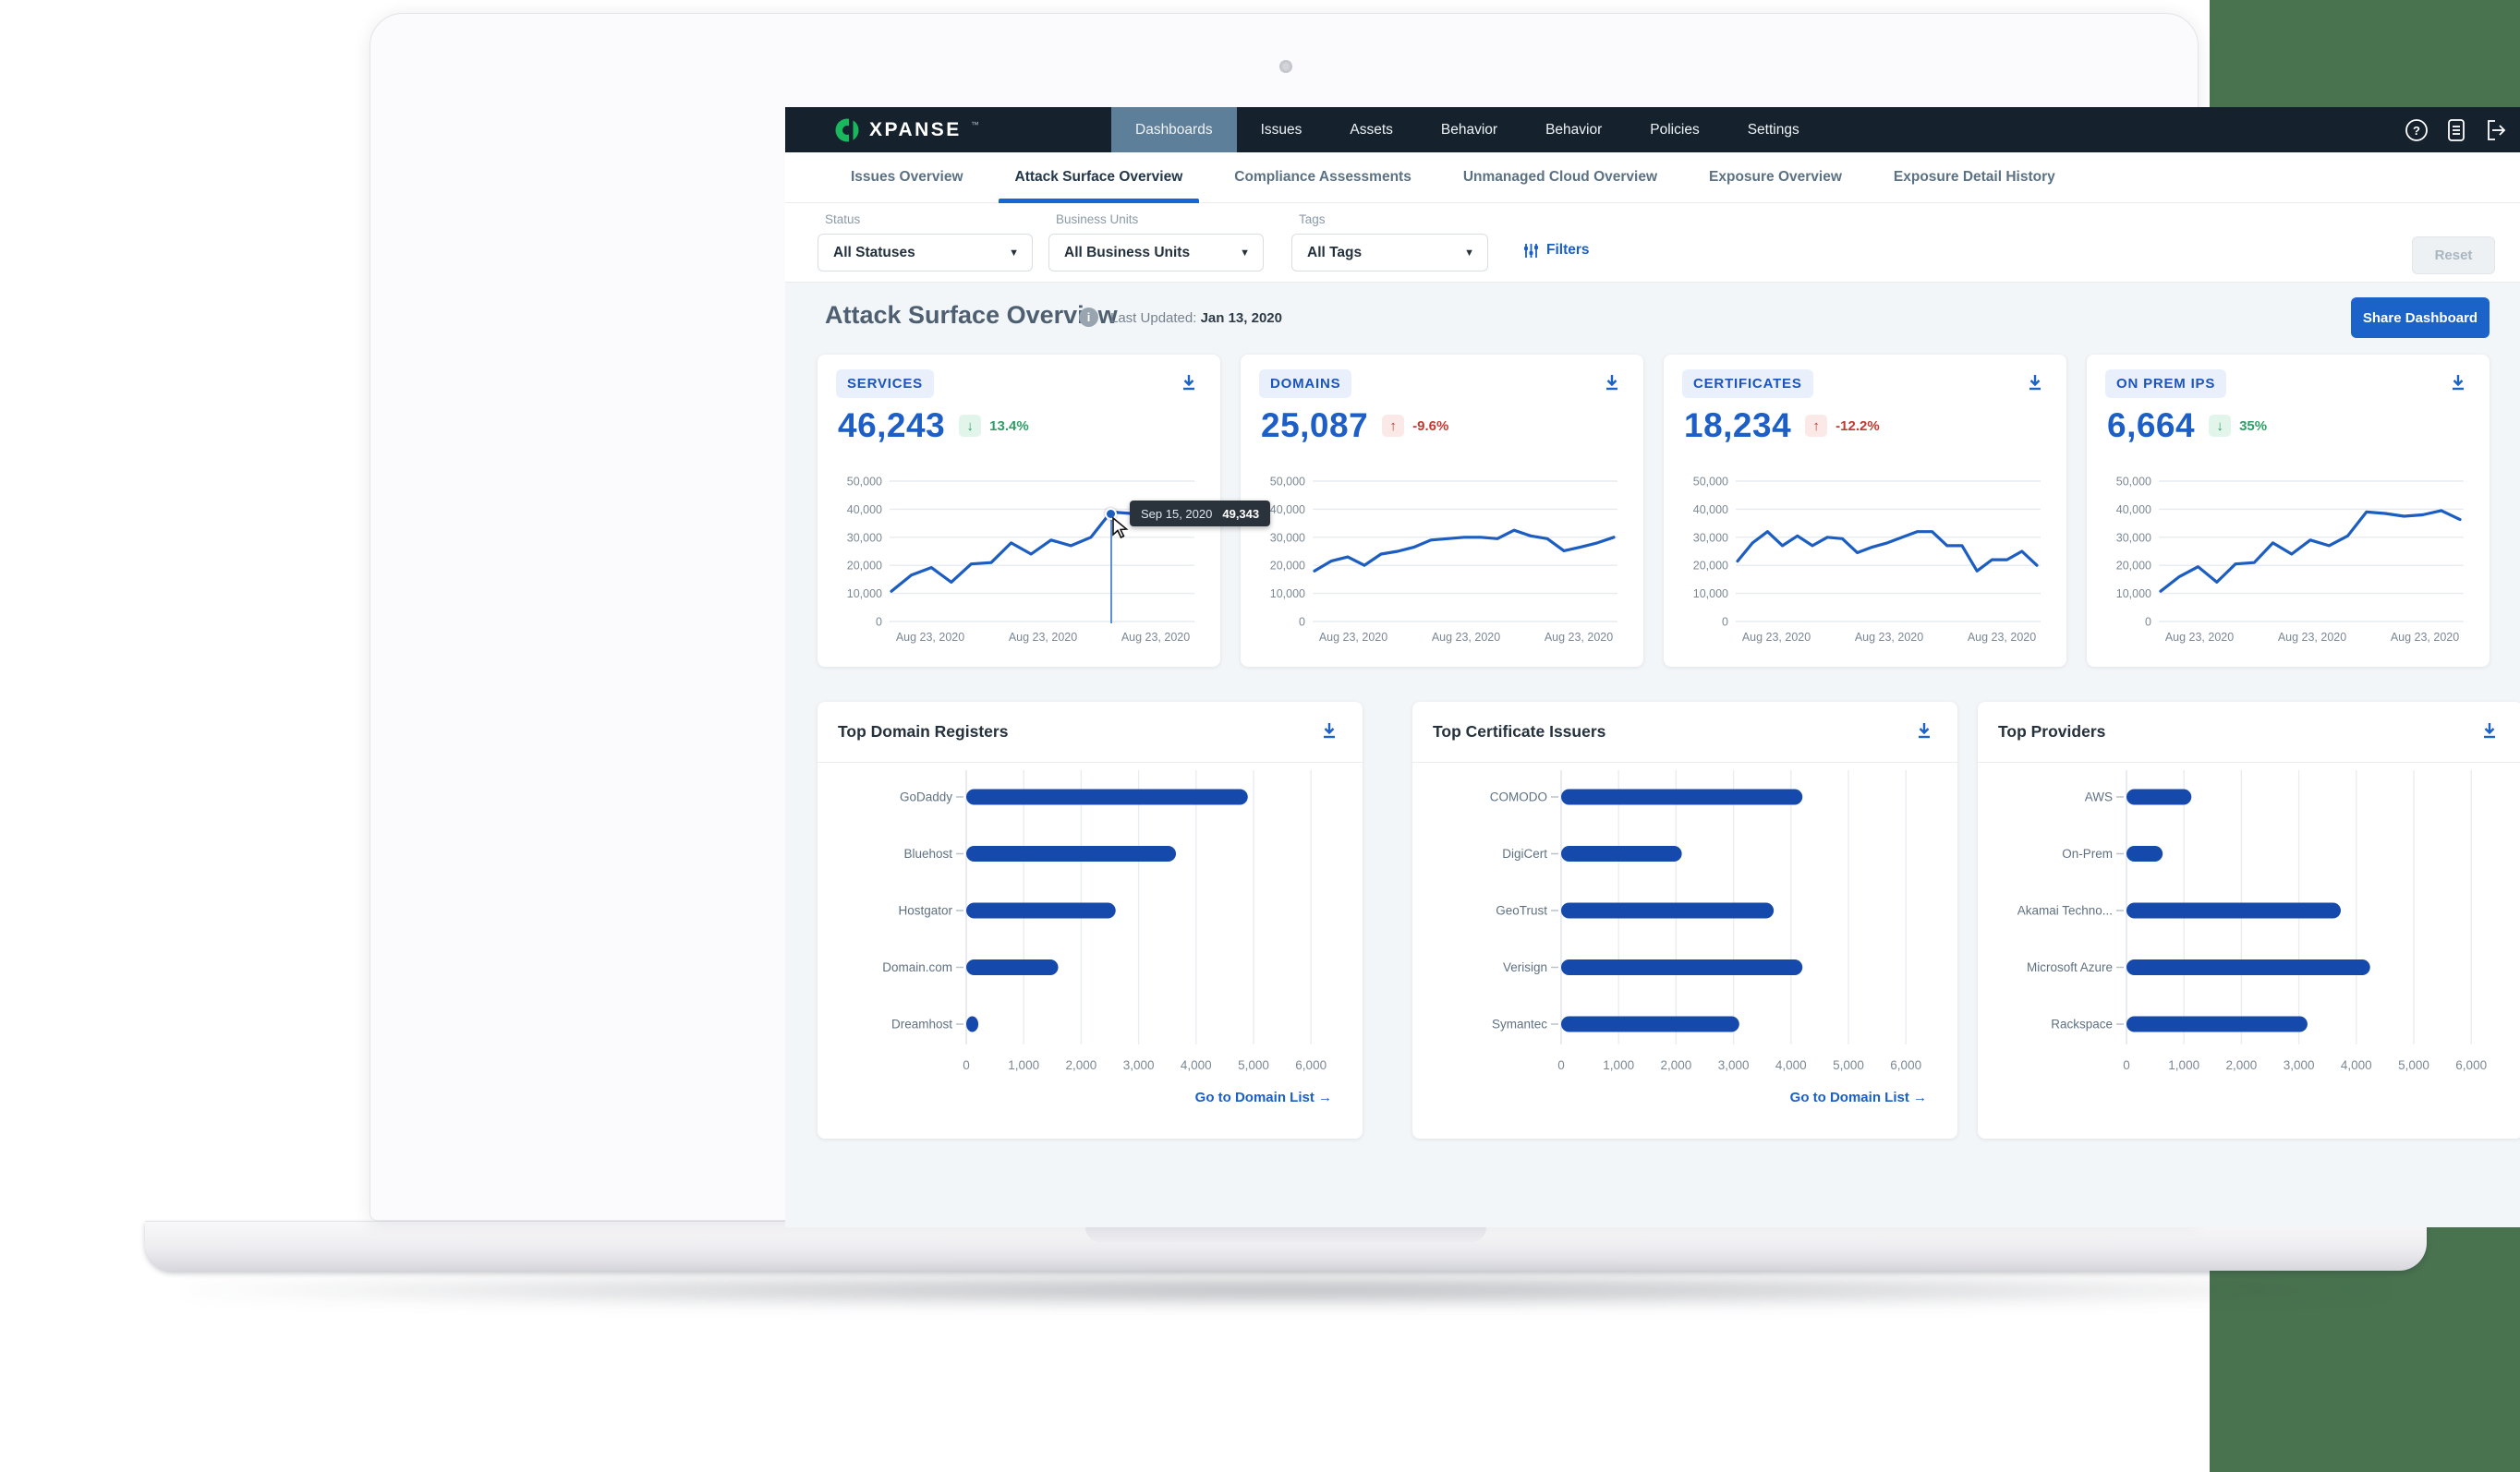 The image size is (2520, 1472). I want to click on status-dropdown: All Statuses ▼, so click(925, 252).